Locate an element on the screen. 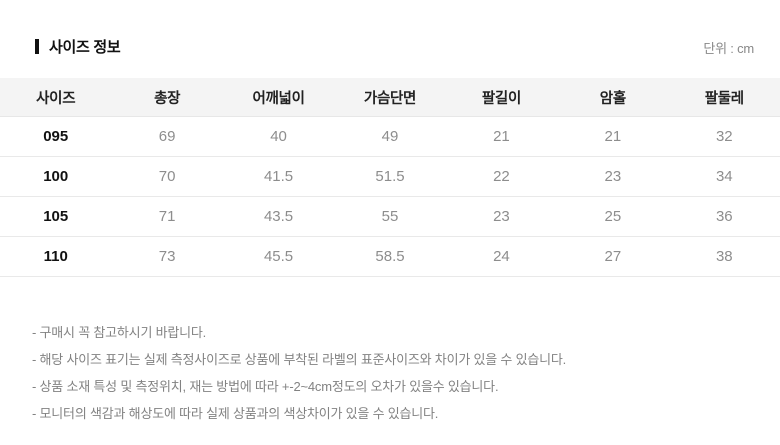 This screenshot has width=780, height=445. table-cell: 40 is located at coordinates (278, 136).